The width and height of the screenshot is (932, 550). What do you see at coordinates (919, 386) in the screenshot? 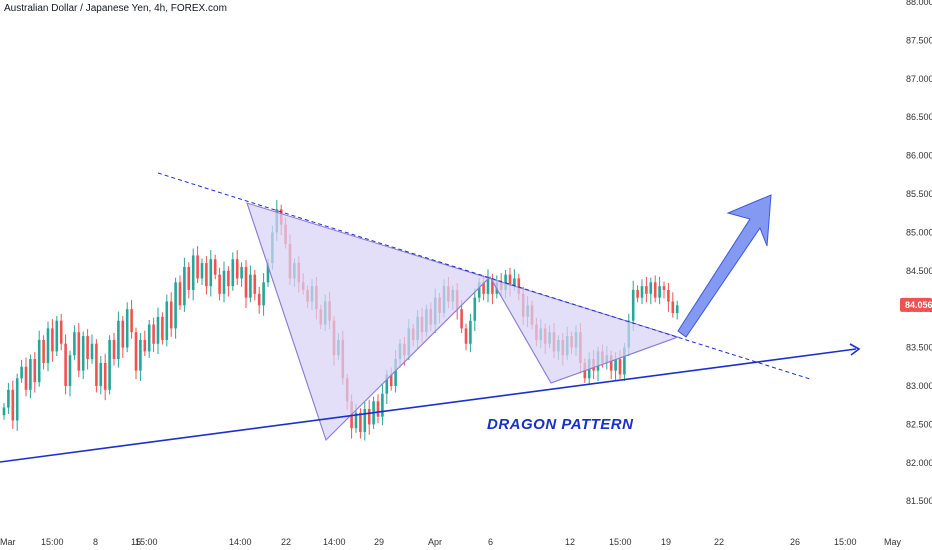
I see `price-tick-label: 83.000` at bounding box center [919, 386].